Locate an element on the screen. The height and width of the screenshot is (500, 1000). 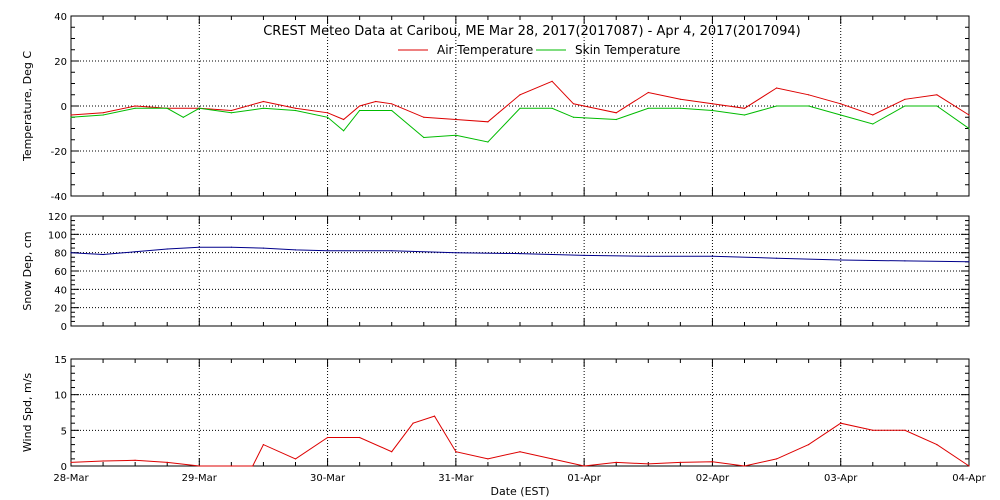
y-tick-label: 60 is located at coordinates (60, 272).